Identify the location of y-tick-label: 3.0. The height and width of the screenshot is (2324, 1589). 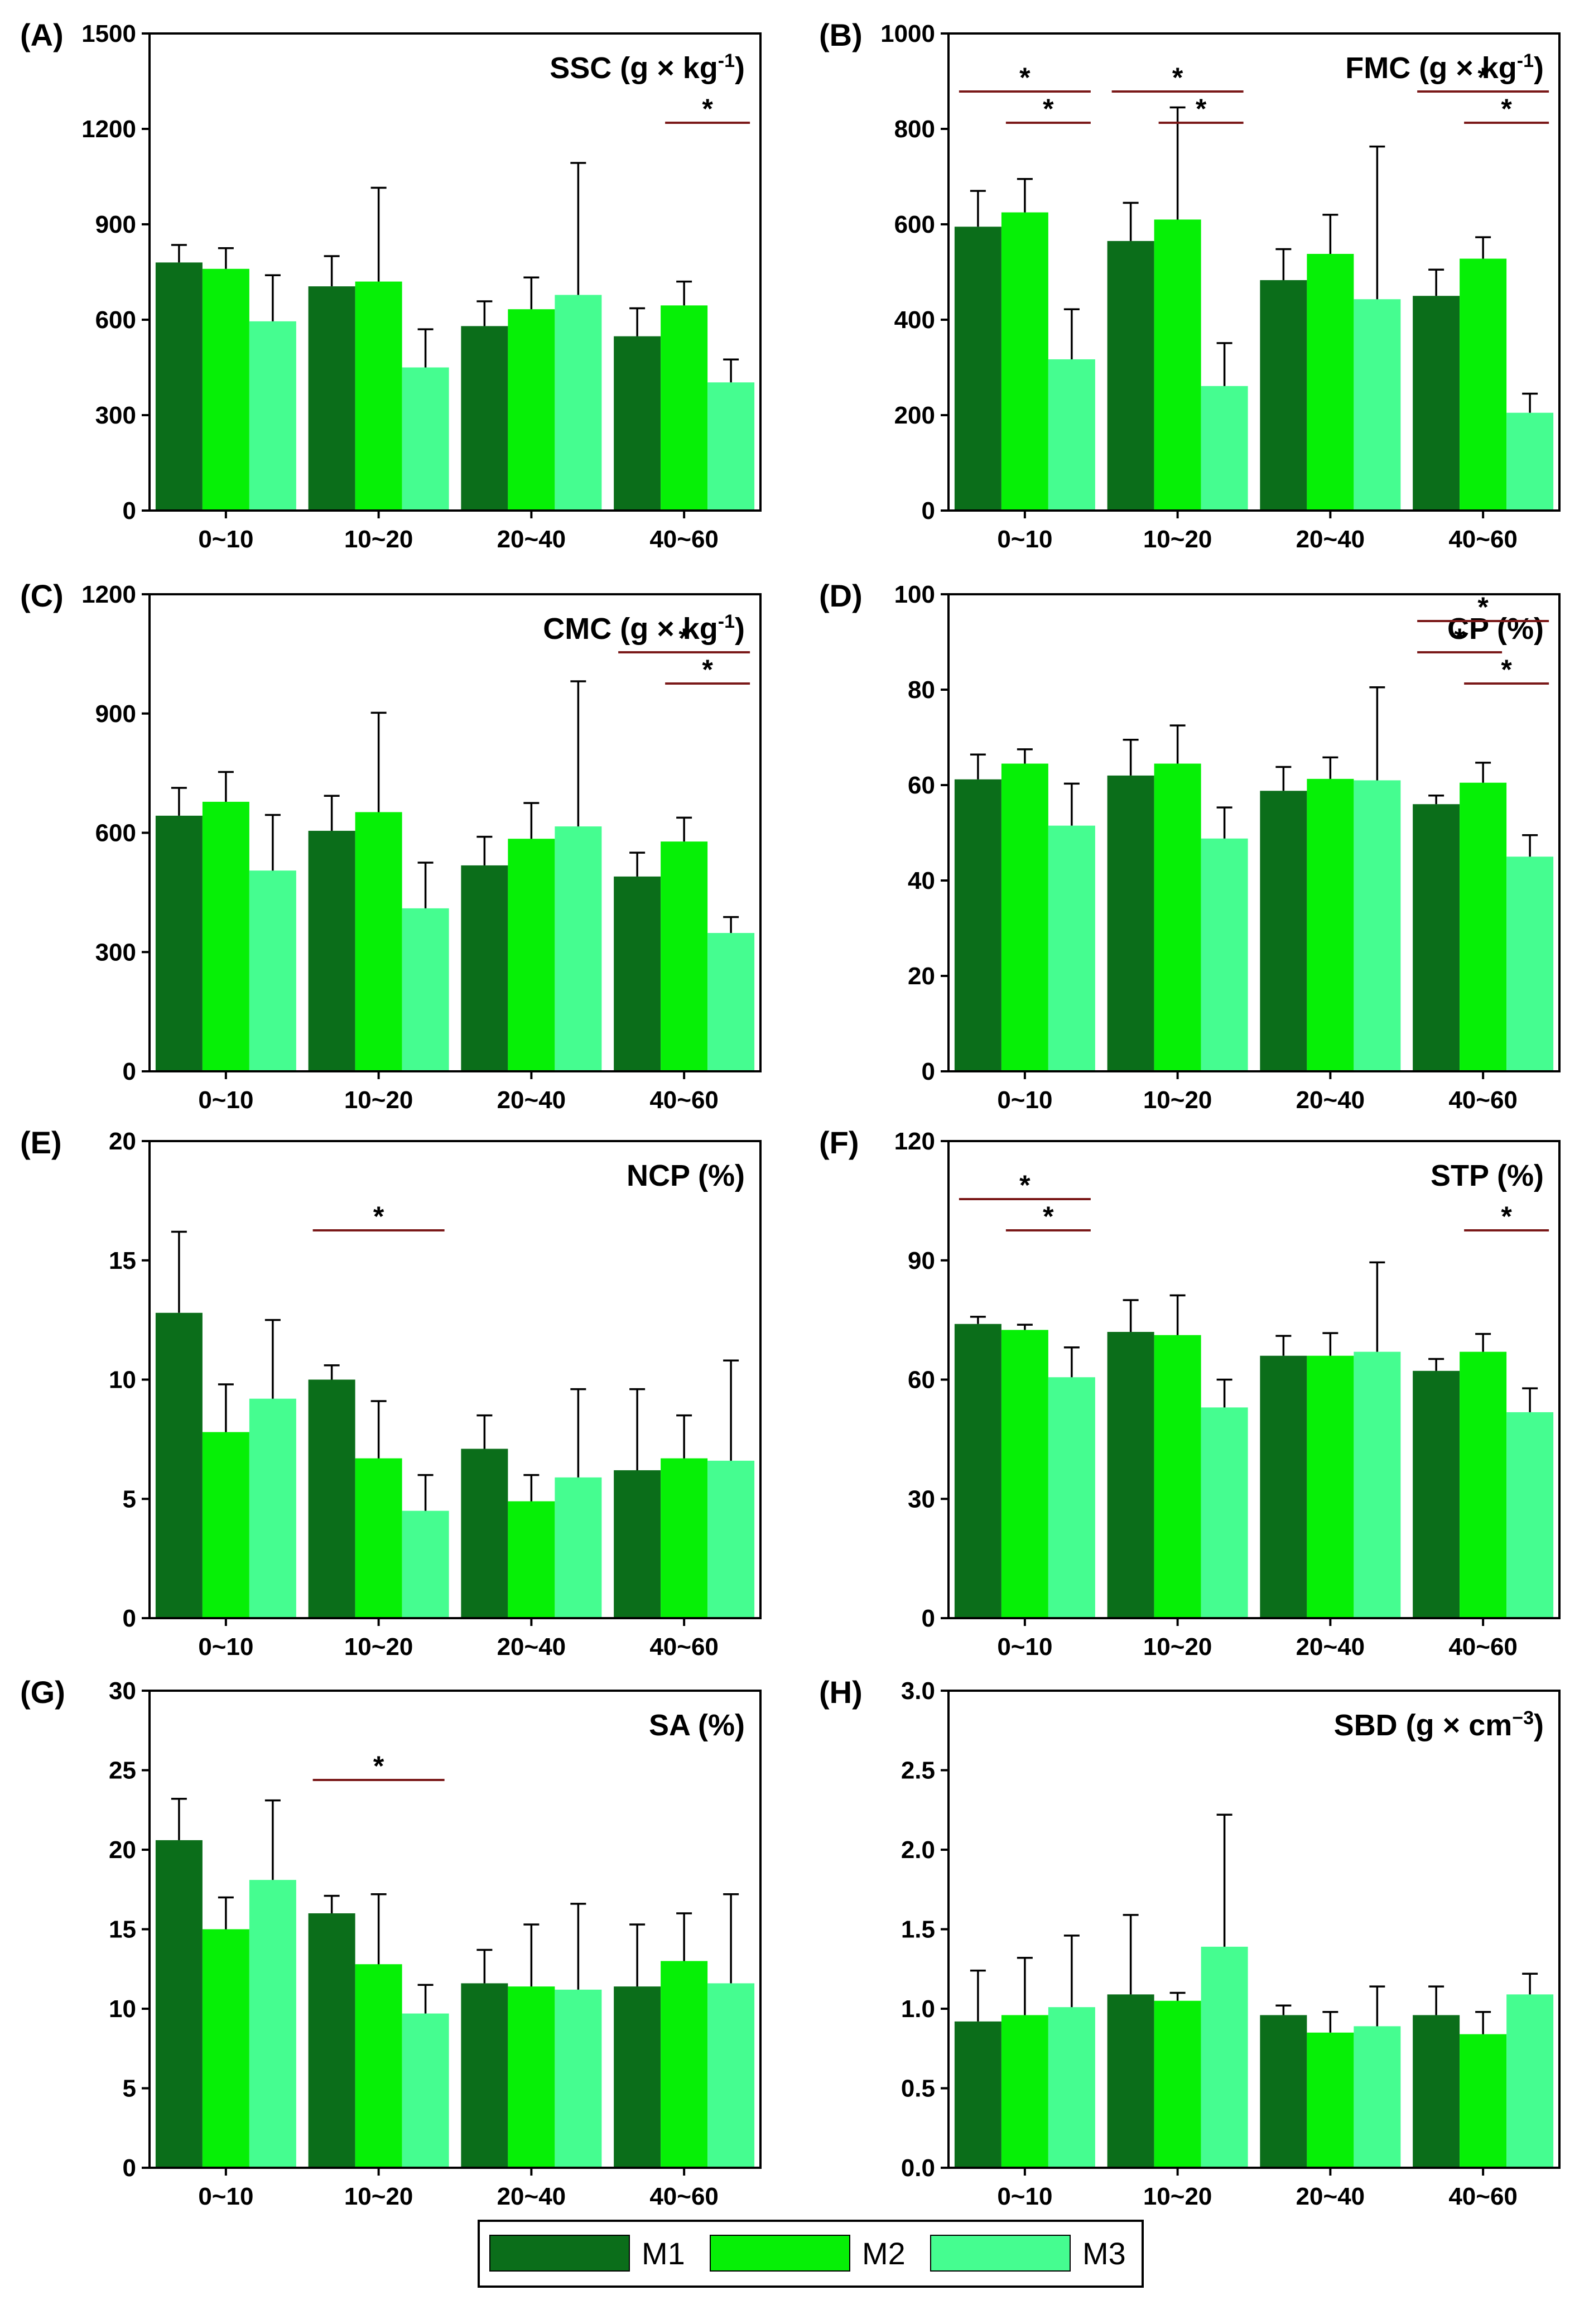
(918, 1691).